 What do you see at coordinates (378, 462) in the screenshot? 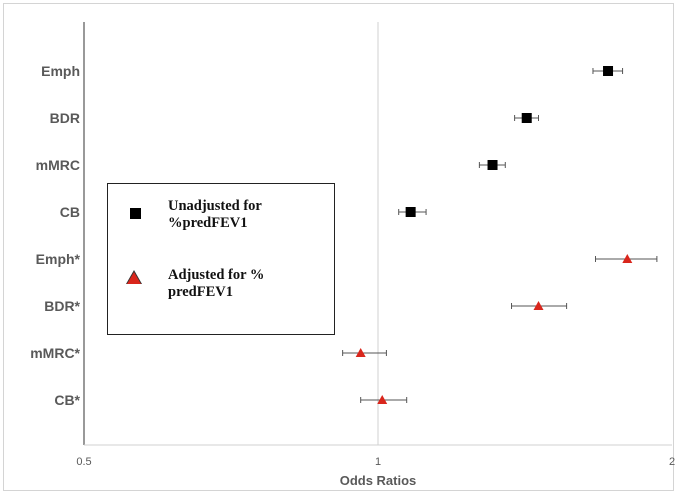
I see `x-tick-label: 1` at bounding box center [378, 462].